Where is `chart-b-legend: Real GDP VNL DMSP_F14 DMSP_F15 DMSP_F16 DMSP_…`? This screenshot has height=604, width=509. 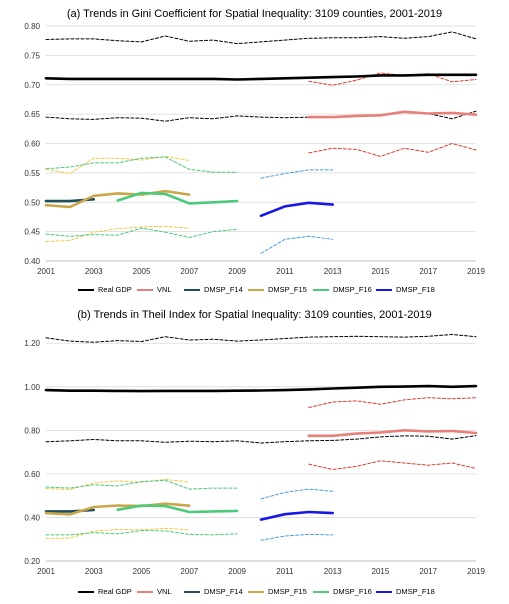 chart-b-legend: Real GDP VNL DMSP_F14 DMSP_F15 DMSP_F16 DMSP_… is located at coordinates (254, 592).